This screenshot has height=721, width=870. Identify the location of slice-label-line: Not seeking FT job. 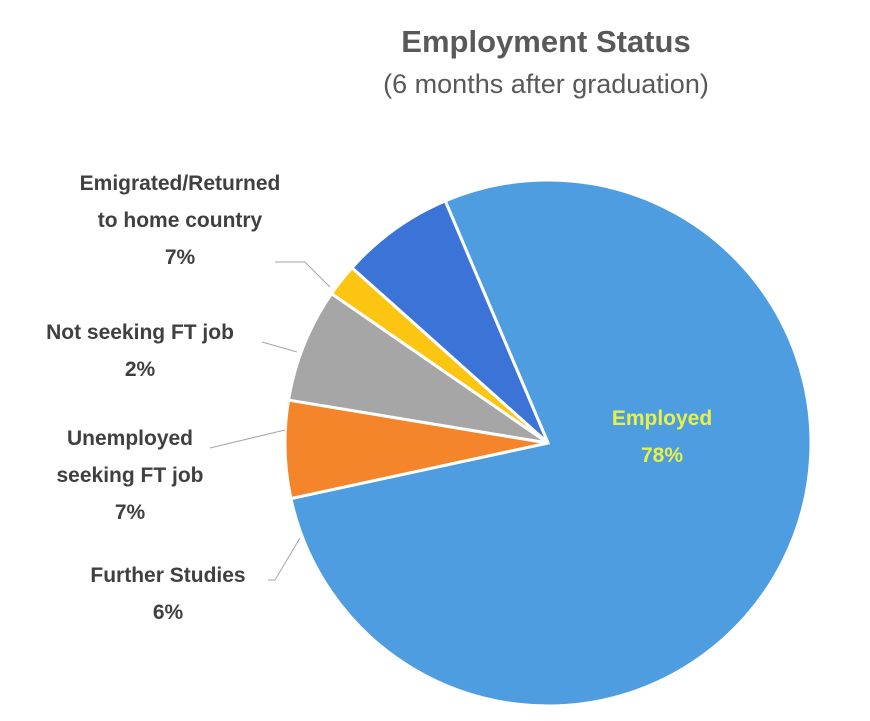
(140, 332).